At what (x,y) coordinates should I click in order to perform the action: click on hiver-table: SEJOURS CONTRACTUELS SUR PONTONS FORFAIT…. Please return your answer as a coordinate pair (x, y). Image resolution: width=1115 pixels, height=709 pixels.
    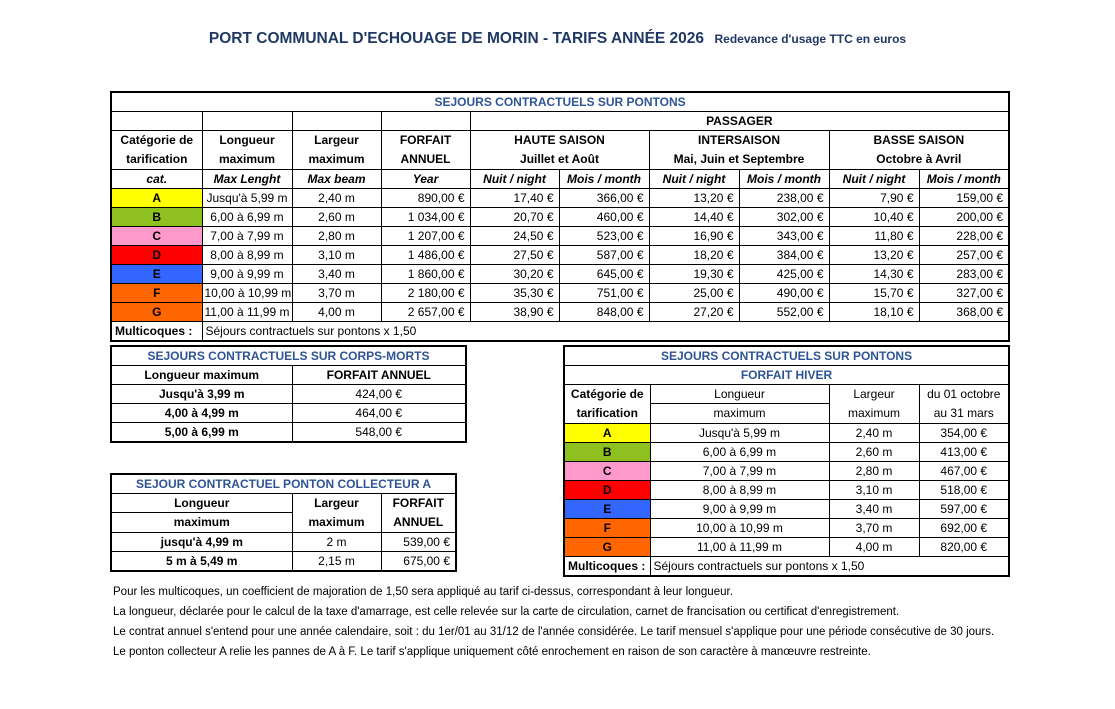
    Looking at the image, I should click on (787, 461).